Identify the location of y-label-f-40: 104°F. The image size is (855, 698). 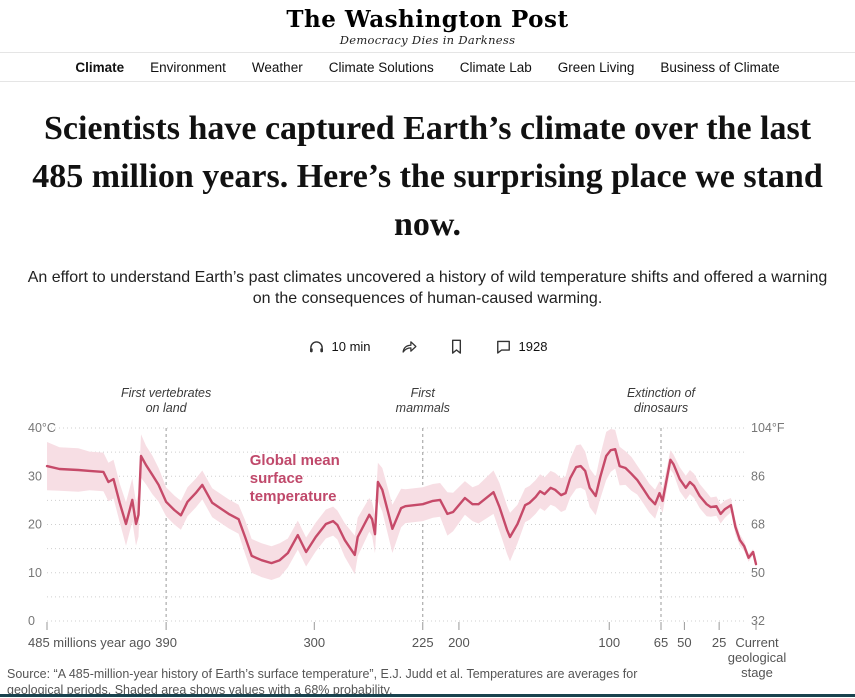
(768, 428).